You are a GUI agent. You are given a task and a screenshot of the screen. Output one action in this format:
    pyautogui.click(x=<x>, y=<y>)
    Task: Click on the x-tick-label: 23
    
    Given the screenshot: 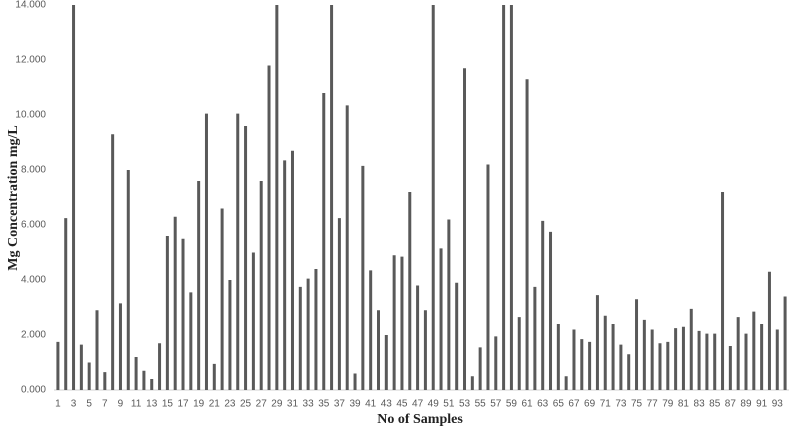 What is the action you would take?
    pyautogui.click(x=230, y=404)
    